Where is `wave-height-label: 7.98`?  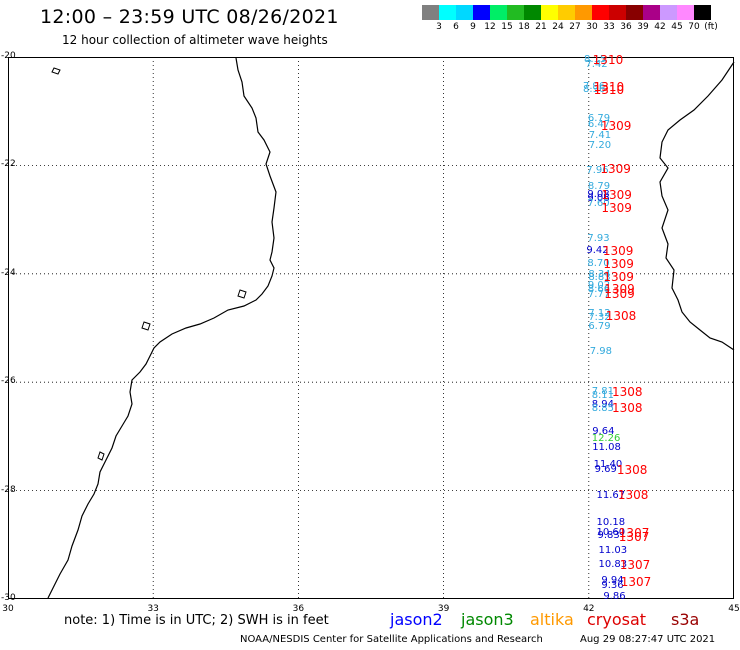 wave-height-label: 7.98 is located at coordinates (601, 352).